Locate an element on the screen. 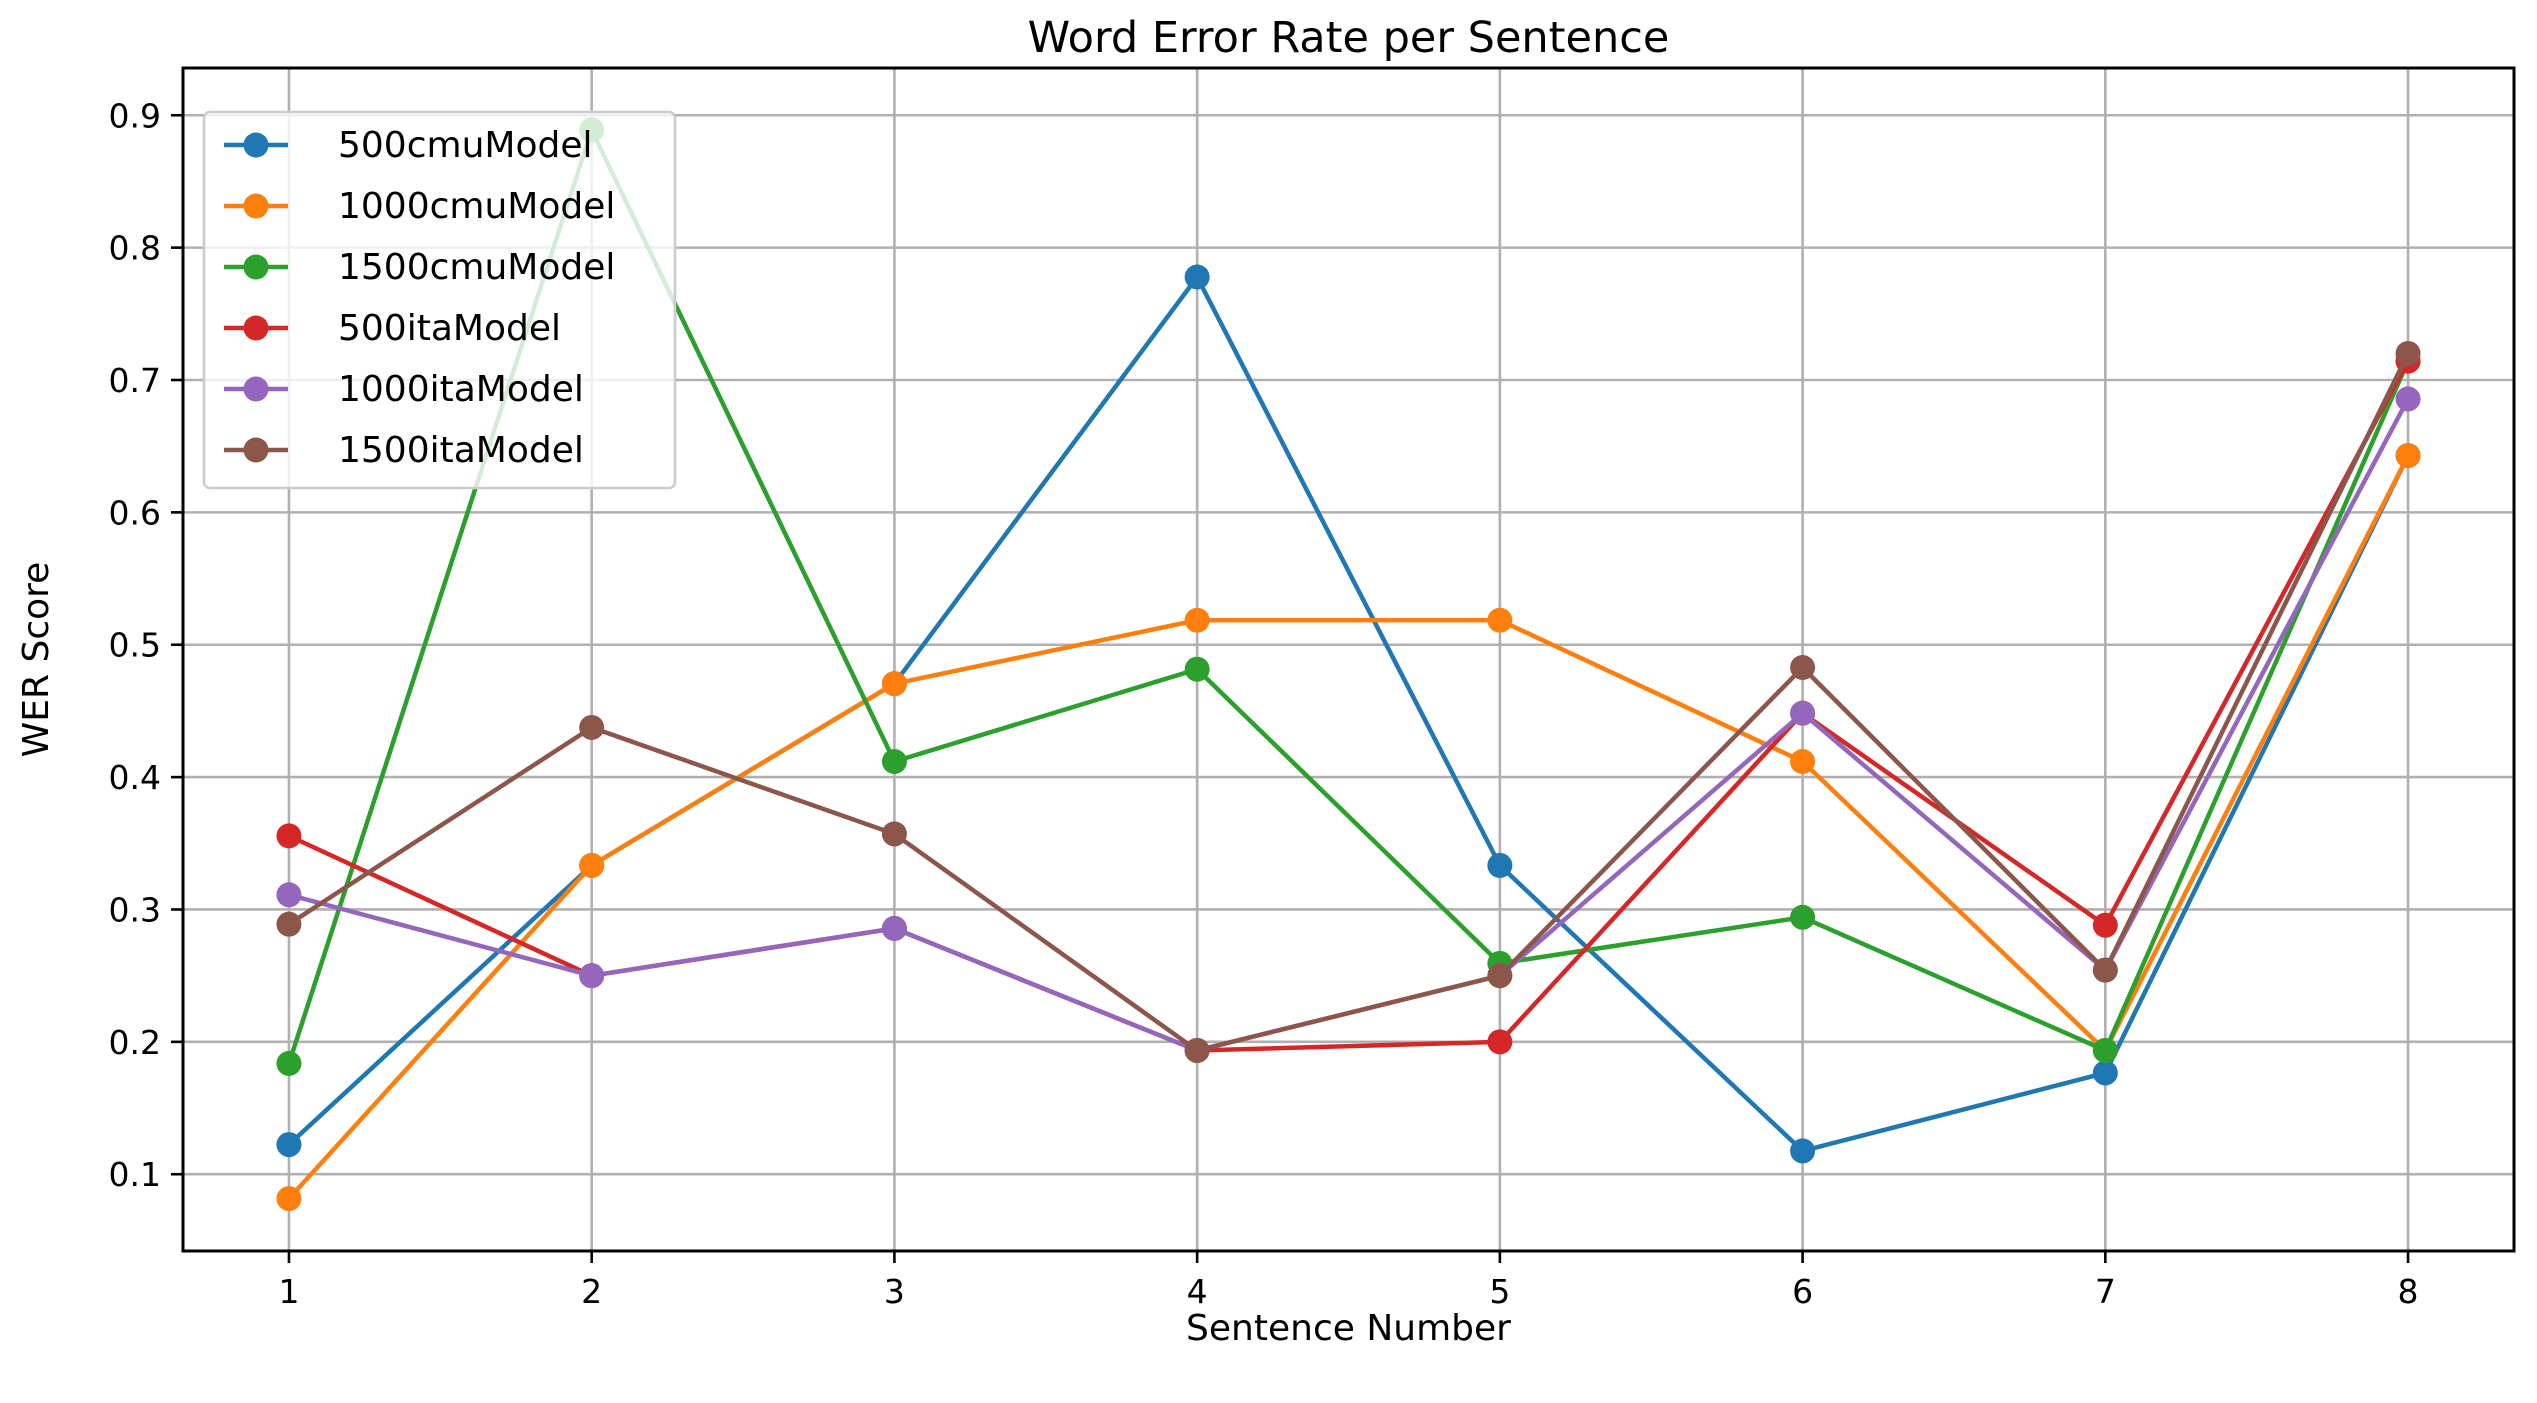 The image size is (2537, 1403). x-tick-label: 2 is located at coordinates (591, 1291).